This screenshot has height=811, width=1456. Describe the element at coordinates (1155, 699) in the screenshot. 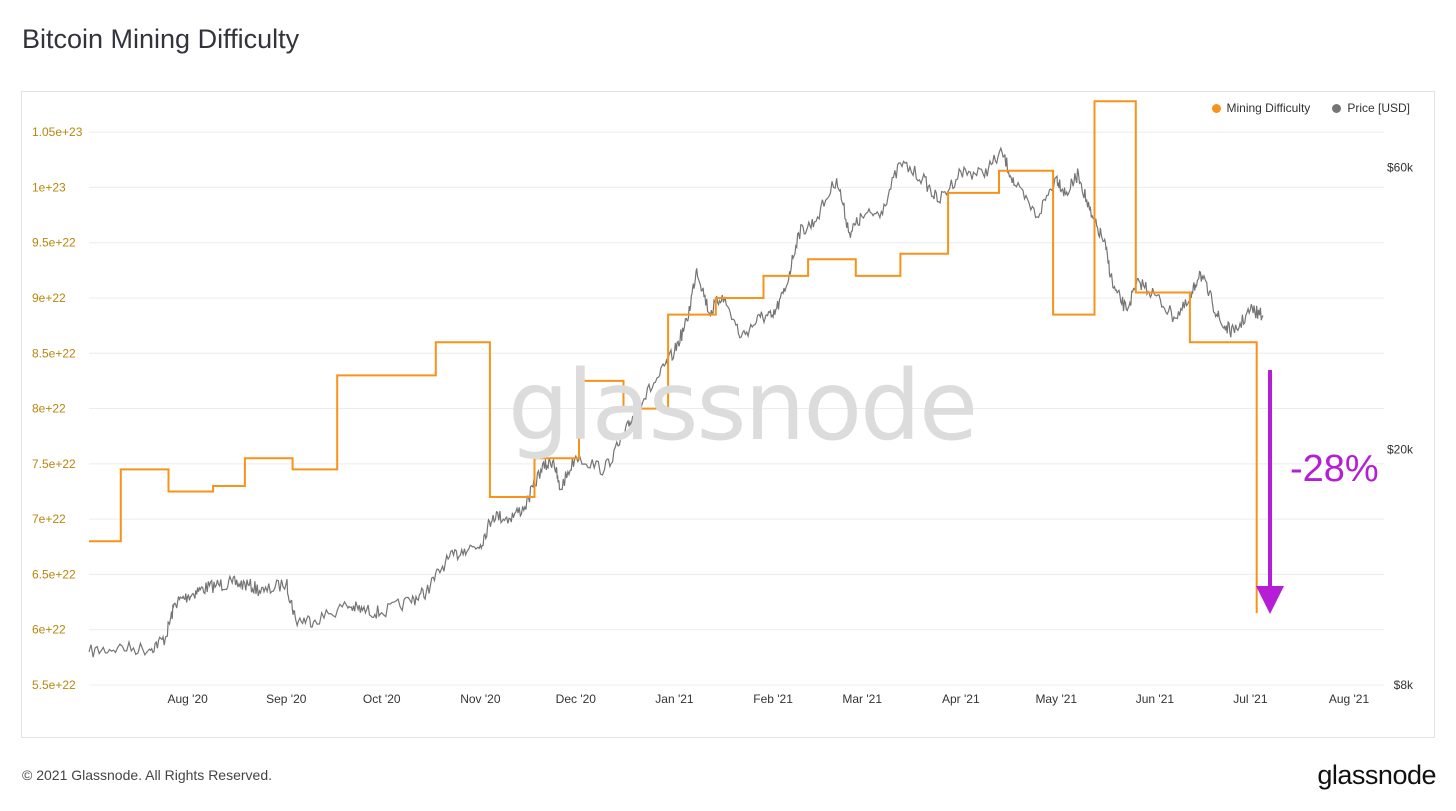

I see `x-tick-label: Jun '21` at that location.